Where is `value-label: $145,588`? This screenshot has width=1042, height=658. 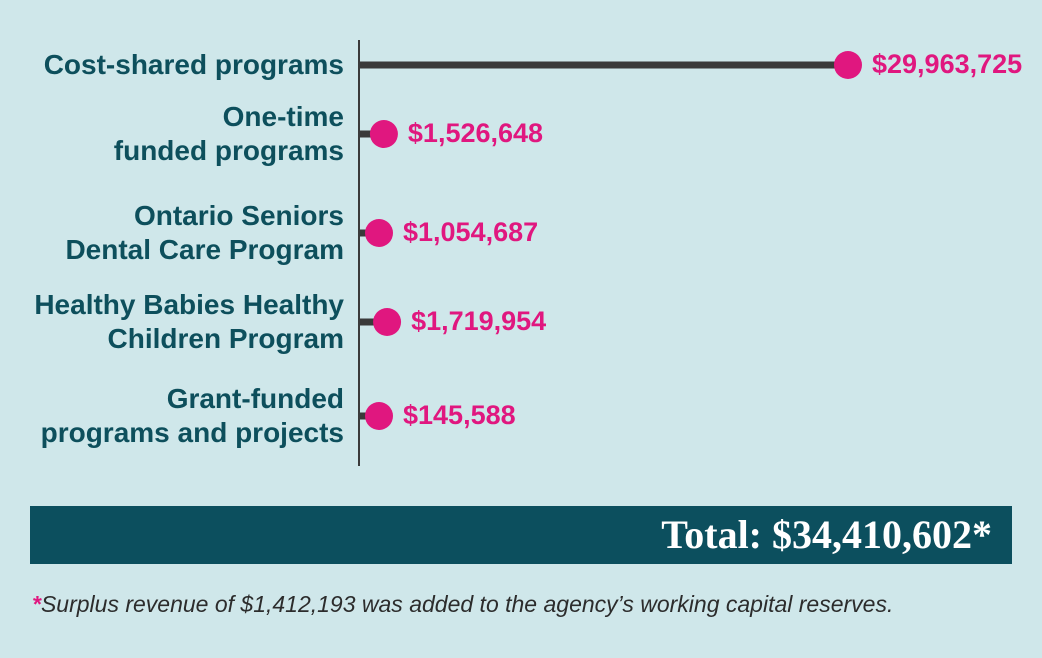 value-label: $145,588 is located at coordinates (459, 415).